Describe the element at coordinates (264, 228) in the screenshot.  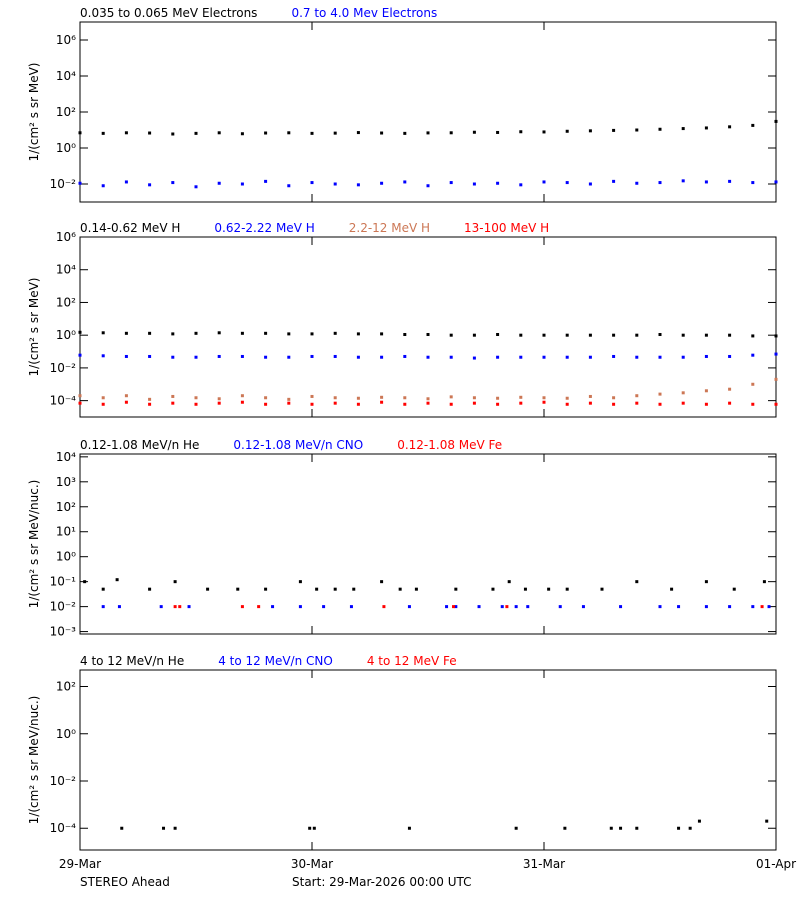
I see `legend-entry: 0.62-2.22 MeV H` at that location.